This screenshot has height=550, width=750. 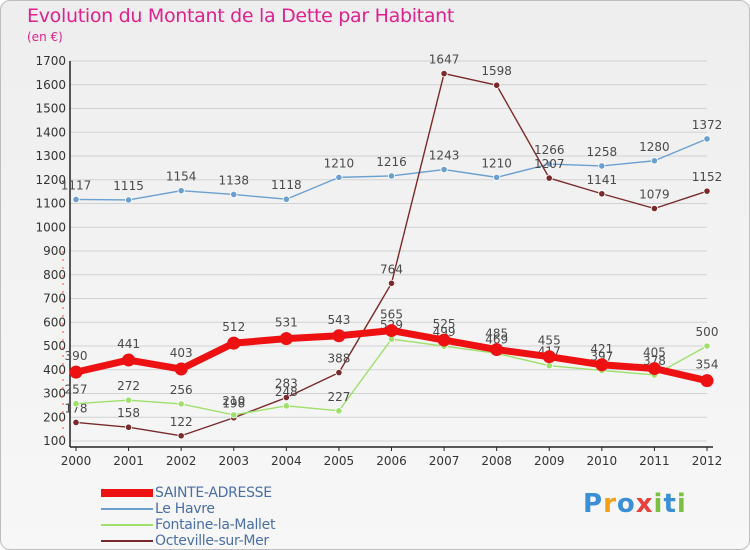 I want to click on y-tick-label: 400, so click(x=54, y=370).